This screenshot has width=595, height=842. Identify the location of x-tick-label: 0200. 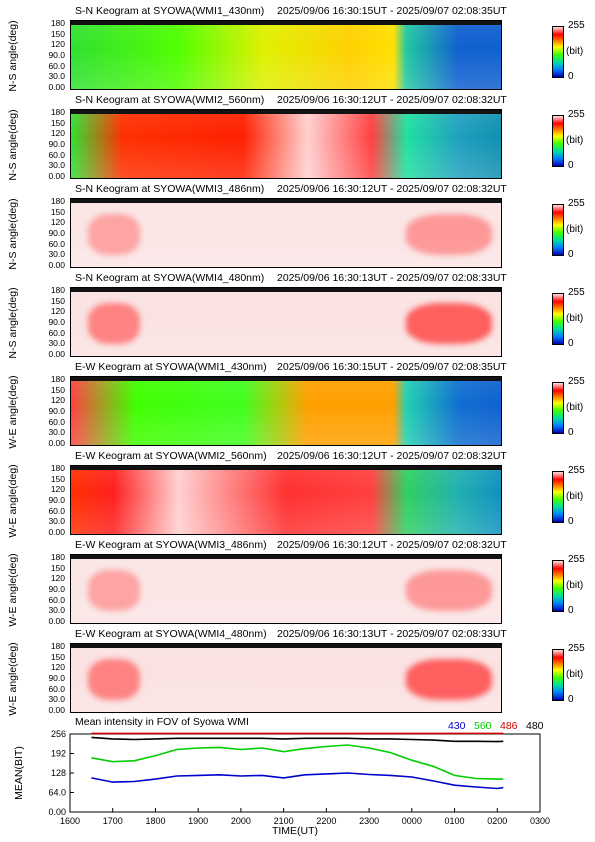
(497, 821).